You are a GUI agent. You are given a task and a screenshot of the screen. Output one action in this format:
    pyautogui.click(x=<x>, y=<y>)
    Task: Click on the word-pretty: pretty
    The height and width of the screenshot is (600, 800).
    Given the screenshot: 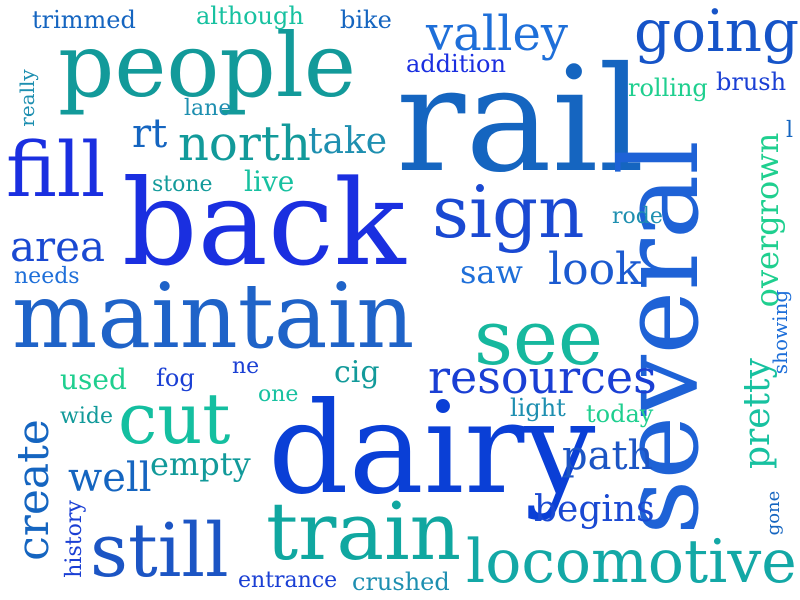 What is the action you would take?
    pyautogui.click(x=757, y=413)
    